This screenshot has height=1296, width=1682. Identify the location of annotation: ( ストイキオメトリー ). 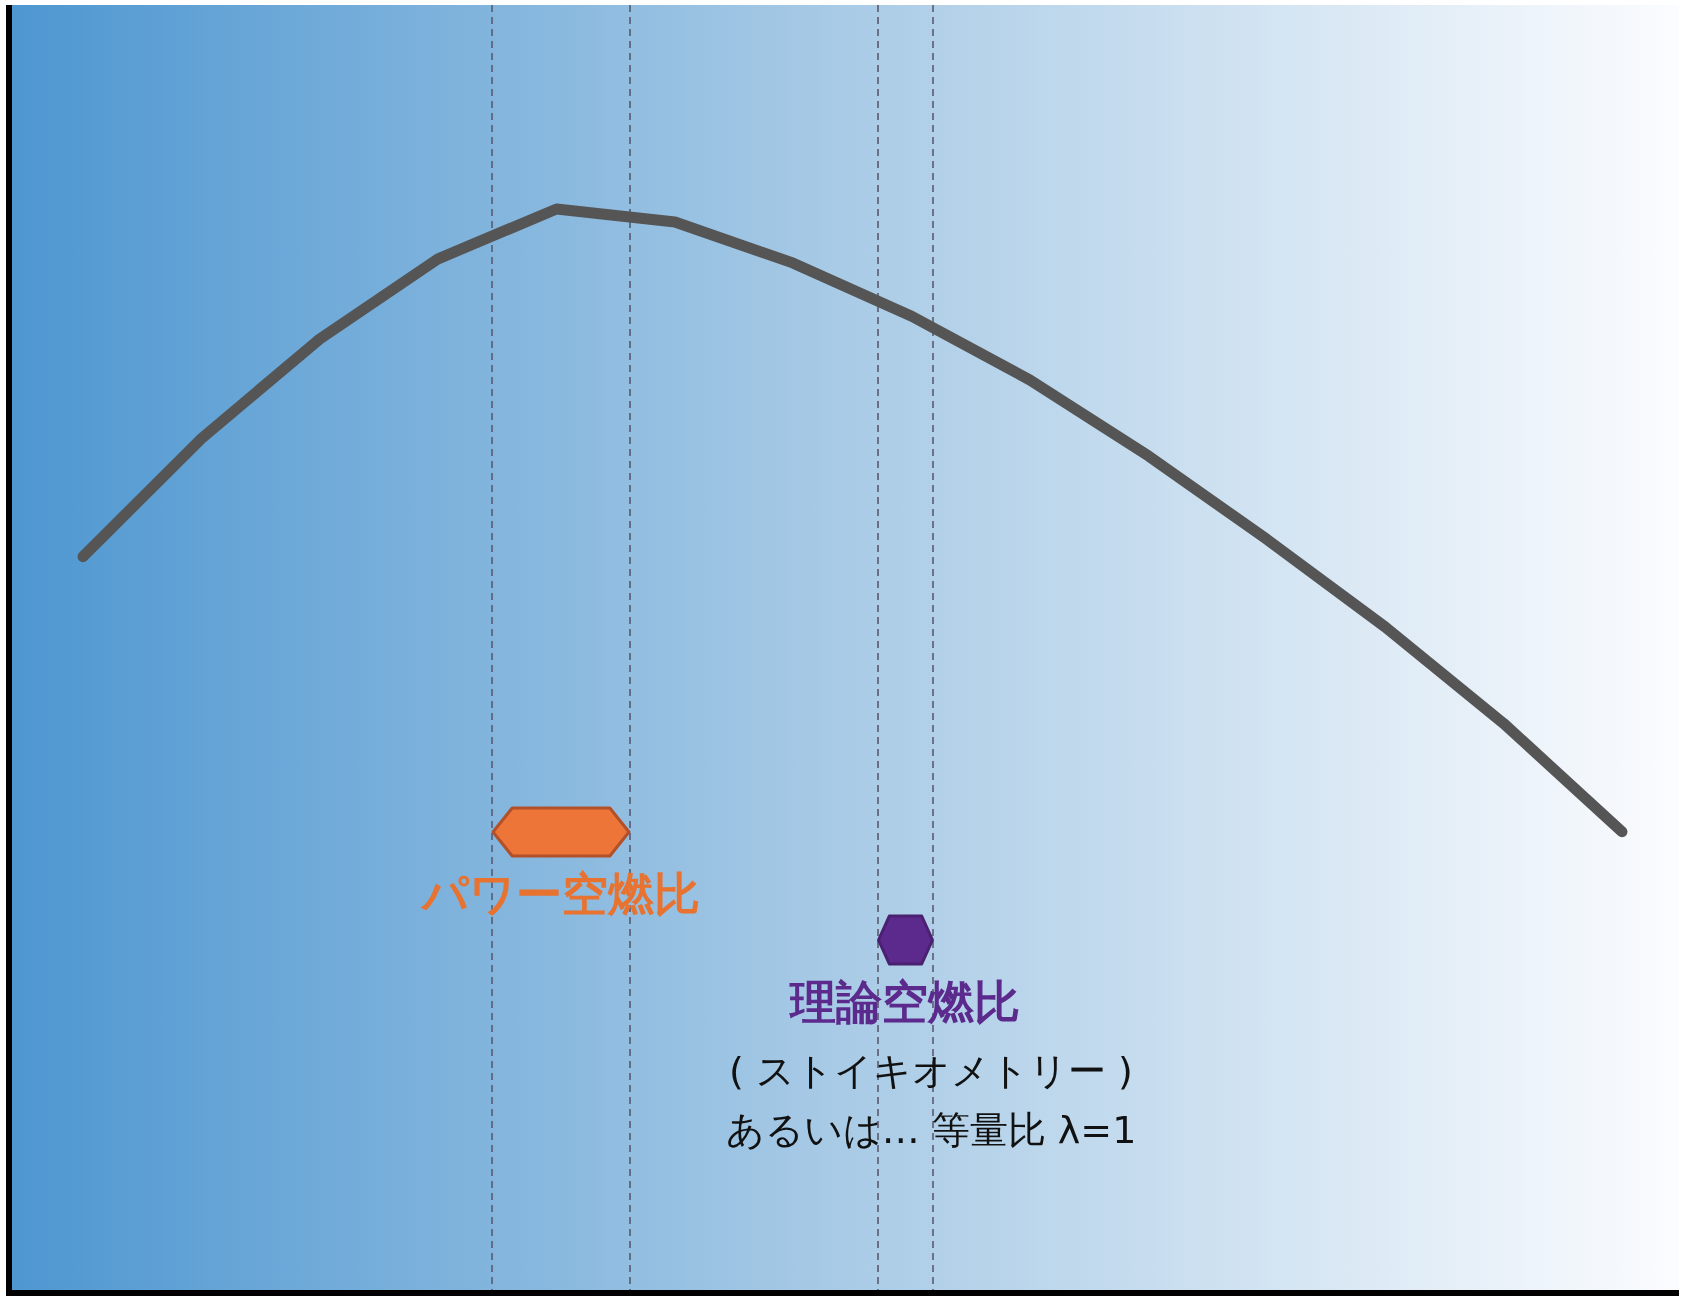
(931, 1071).